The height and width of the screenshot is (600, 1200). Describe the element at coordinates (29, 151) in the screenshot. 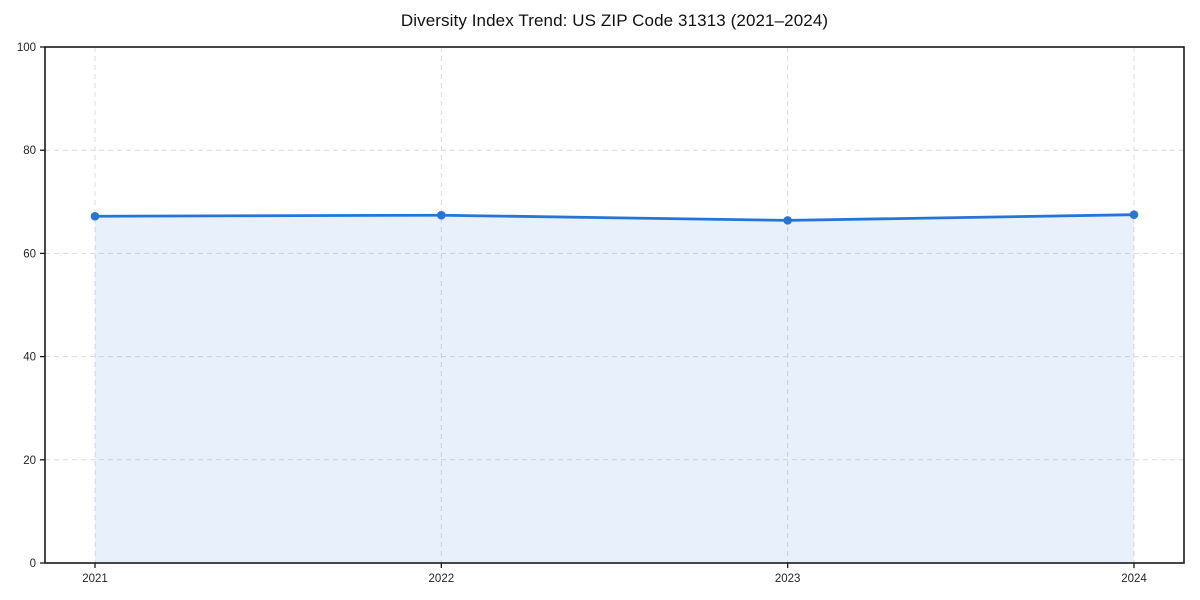

I see `y-tick-label: 80` at that location.